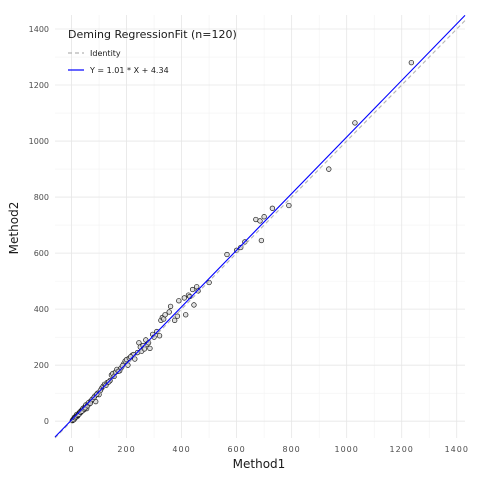  I want to click on x-axis-title: Method1, so click(259, 464).